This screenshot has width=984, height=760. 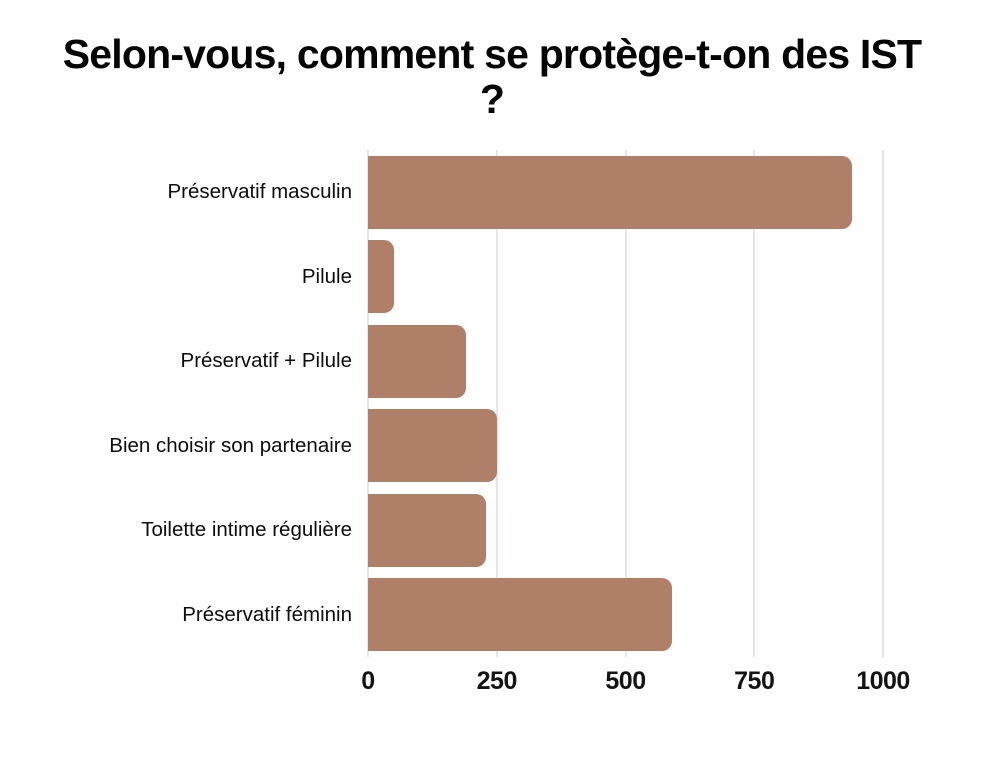 What do you see at coordinates (368, 681) in the screenshot?
I see `x-tick-label-0: 0` at bounding box center [368, 681].